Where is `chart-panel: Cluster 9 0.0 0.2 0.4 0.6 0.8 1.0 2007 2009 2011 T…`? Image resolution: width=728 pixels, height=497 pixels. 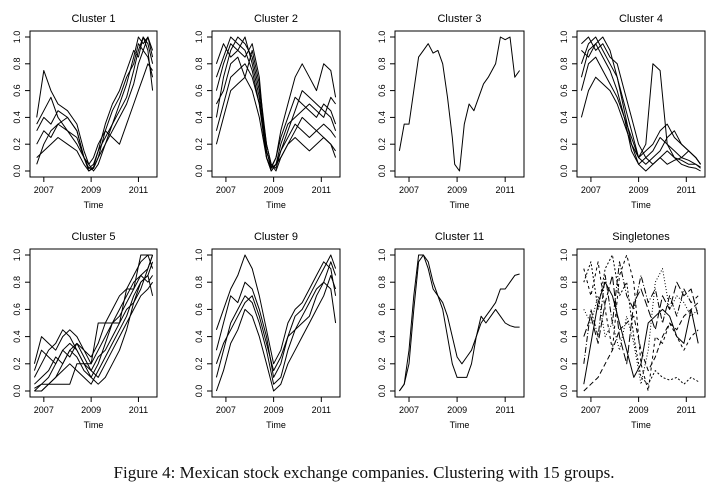 chart-panel: Cluster 9 0.0 0.2 0.4 0.6 0.8 1.0 2007 2009 2011 T… is located at coordinates (267, 330).